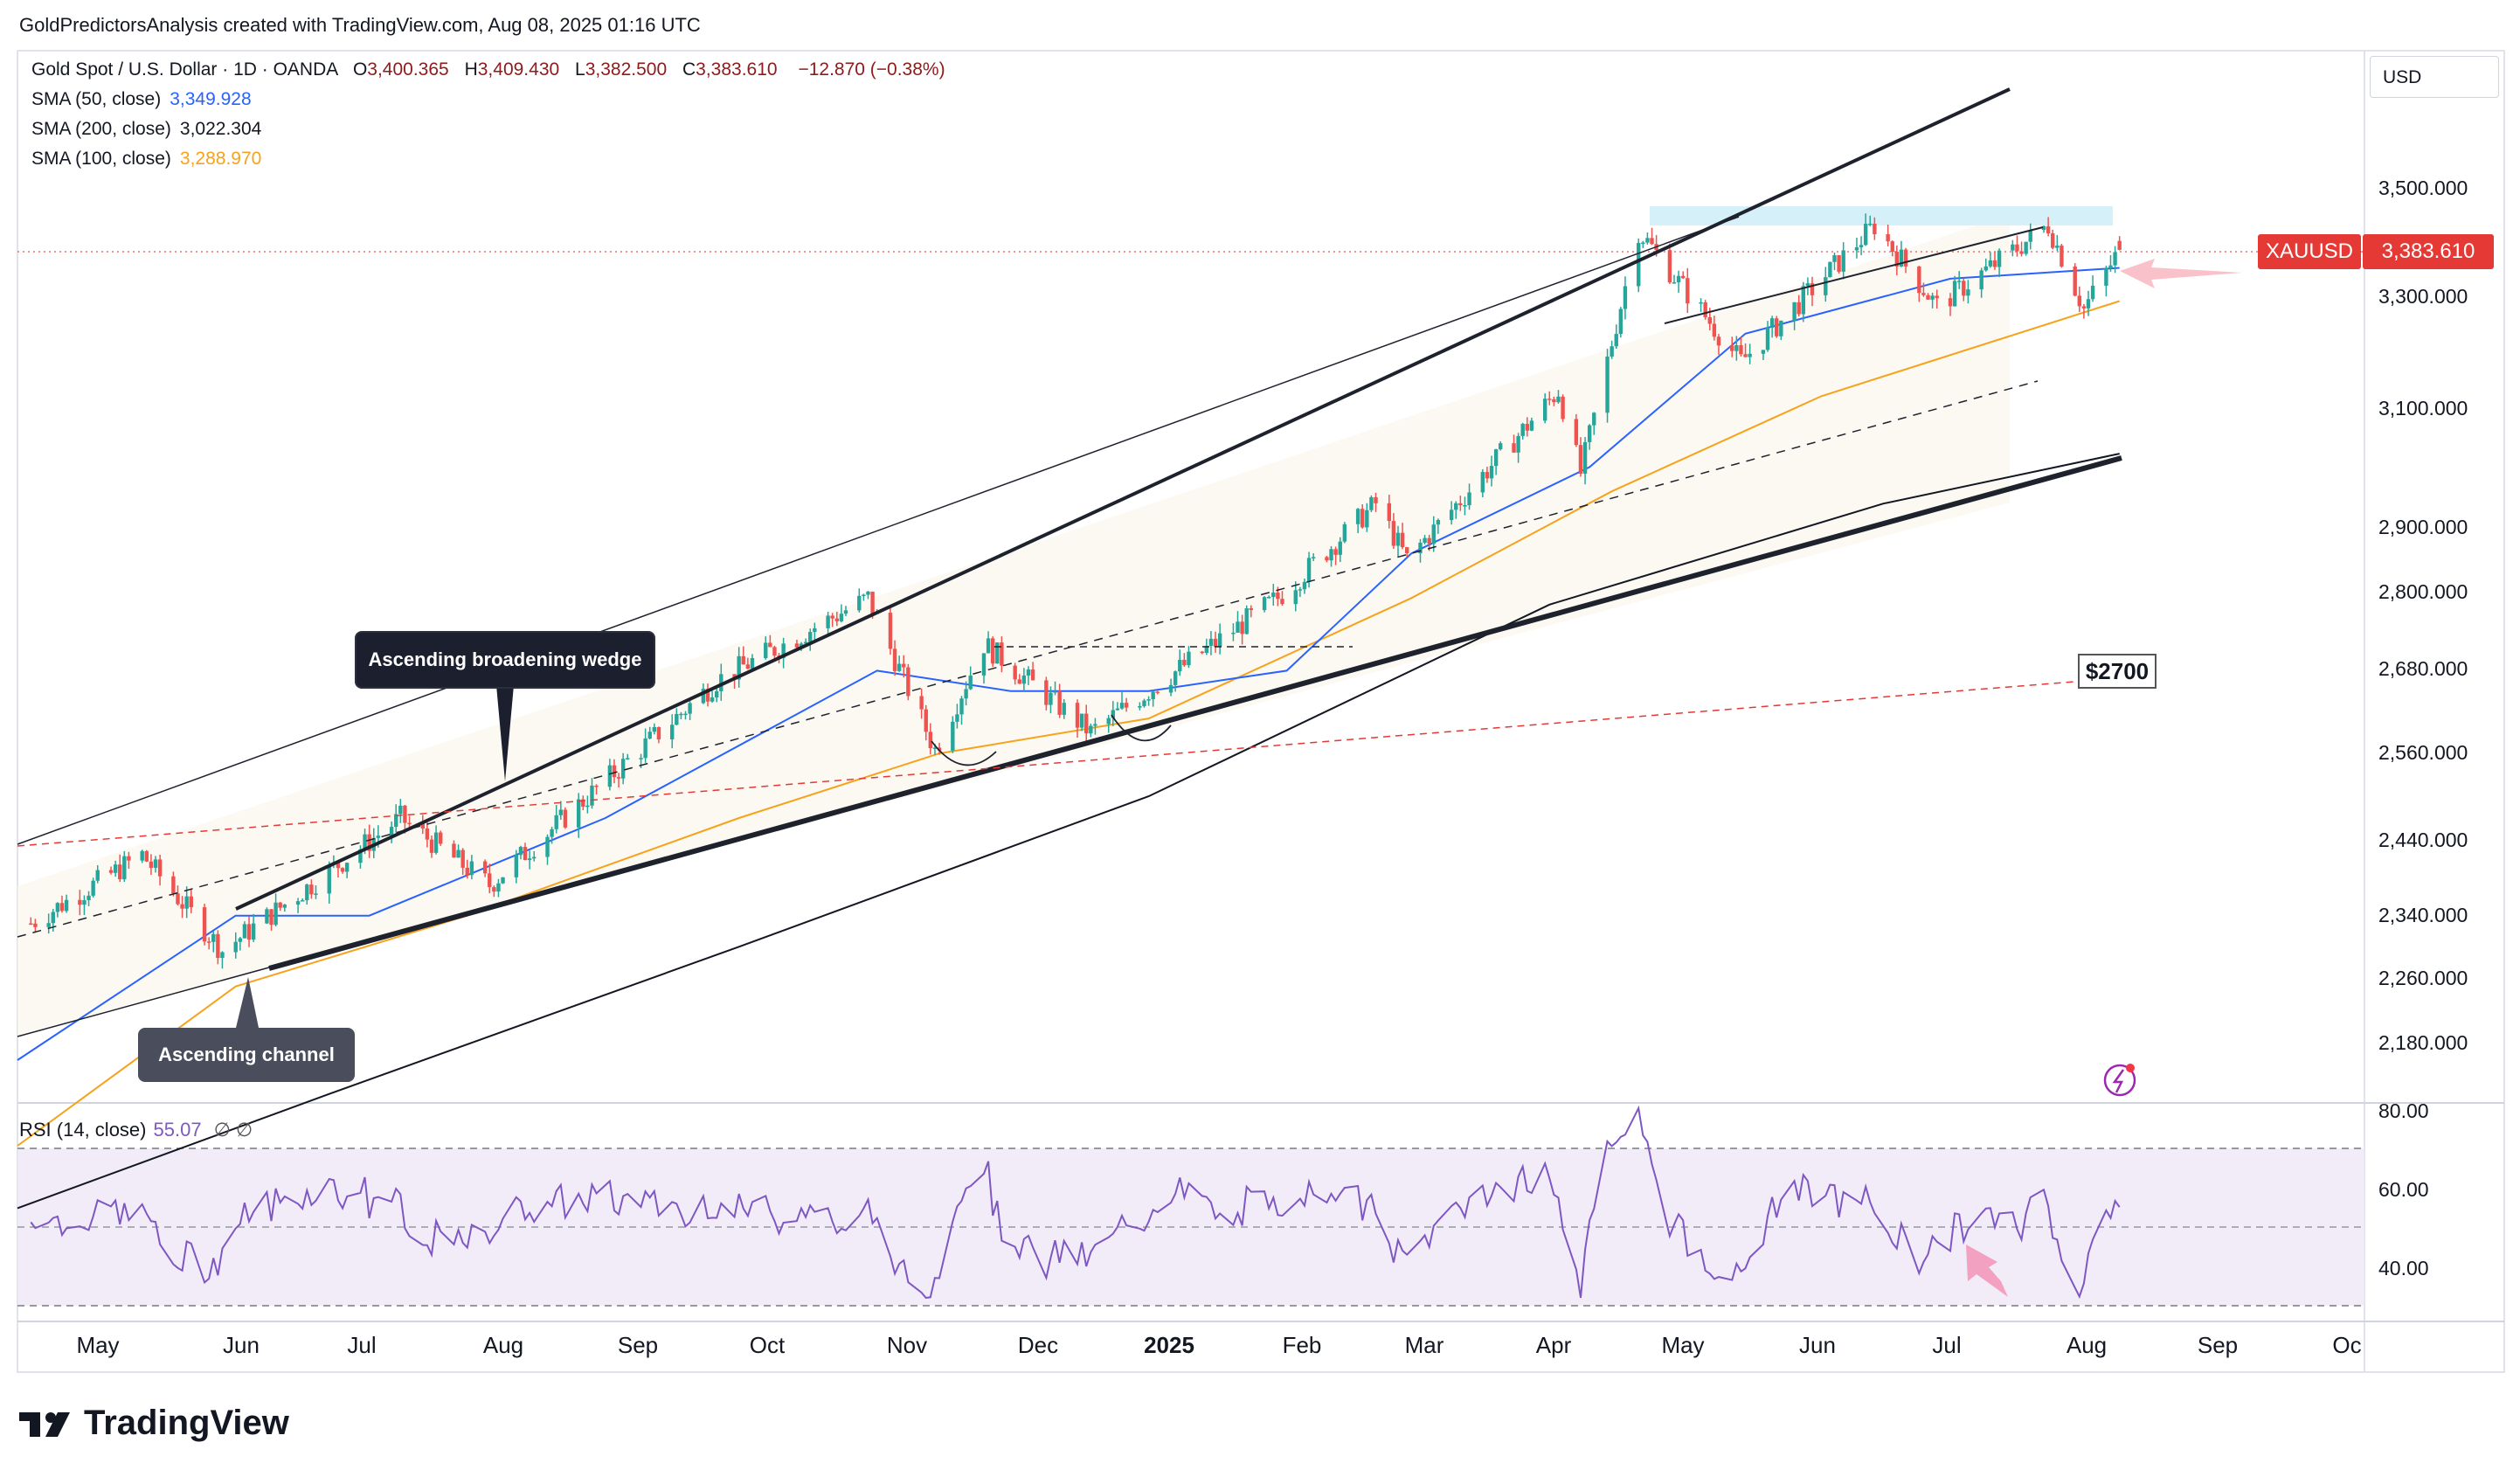 This screenshot has height=1477, width=2520. What do you see at coordinates (2117, 671) in the screenshot?
I see `level-2700-label: $2700` at bounding box center [2117, 671].